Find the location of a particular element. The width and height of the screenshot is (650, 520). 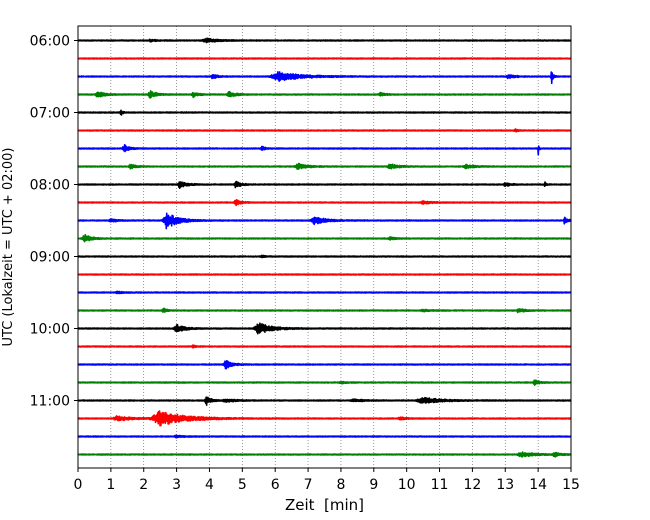

x-tick-label: 9 is located at coordinates (373, 485).